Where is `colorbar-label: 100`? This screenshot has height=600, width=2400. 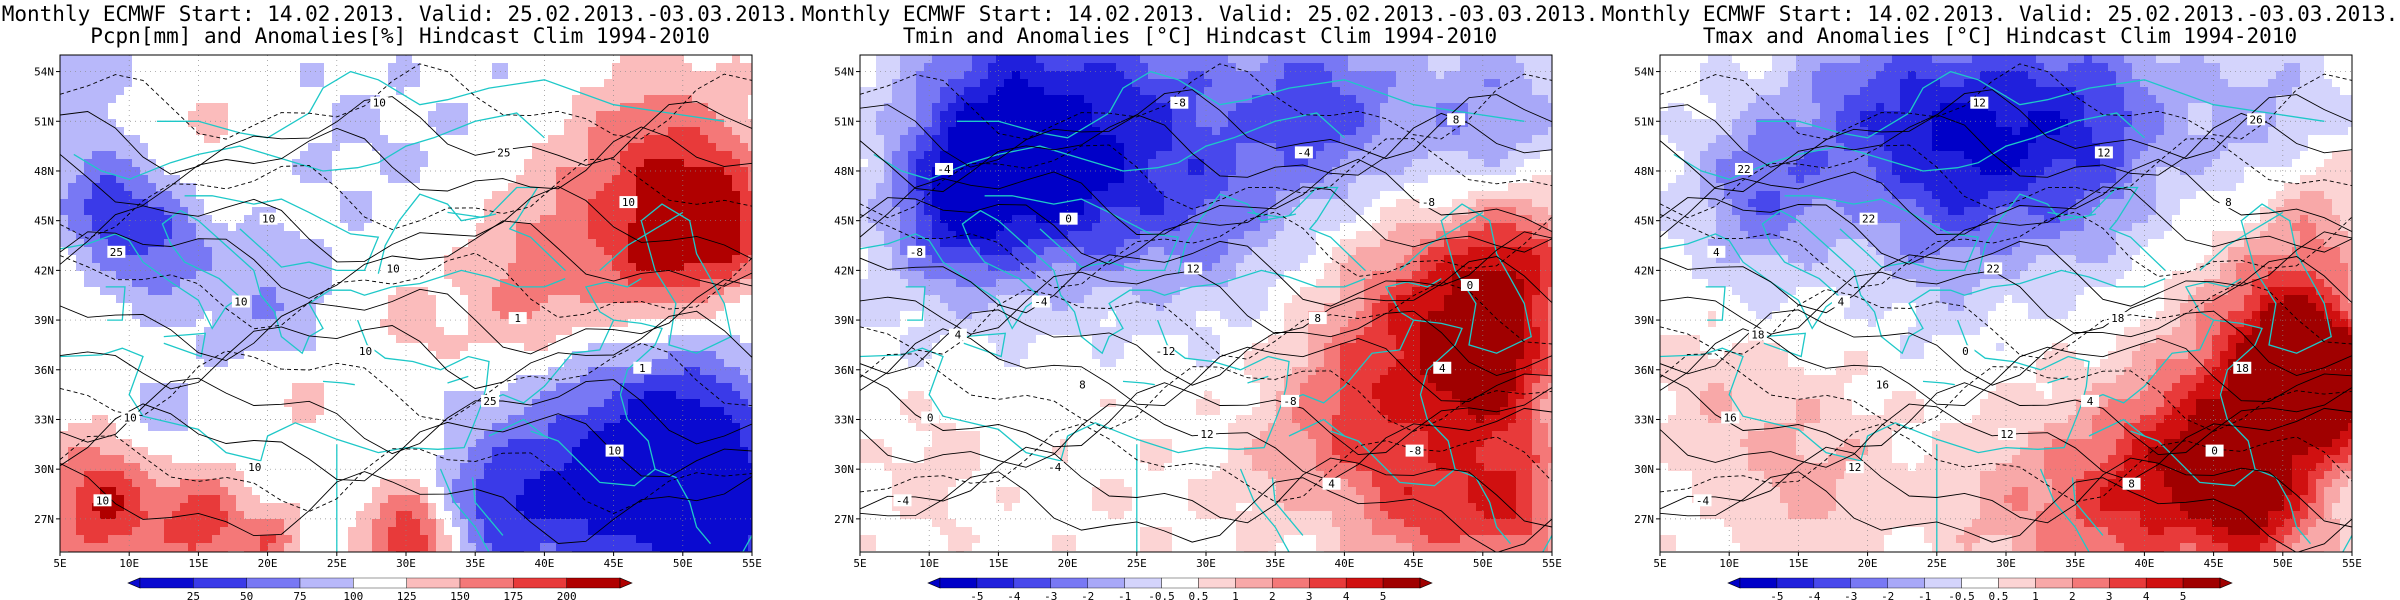
colorbar-label: 100 is located at coordinates (353, 595).